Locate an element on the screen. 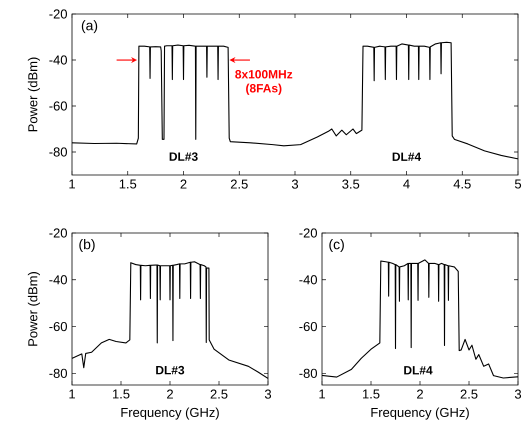 This screenshot has width=530, height=442. annotation: (a) is located at coordinates (90, 27).